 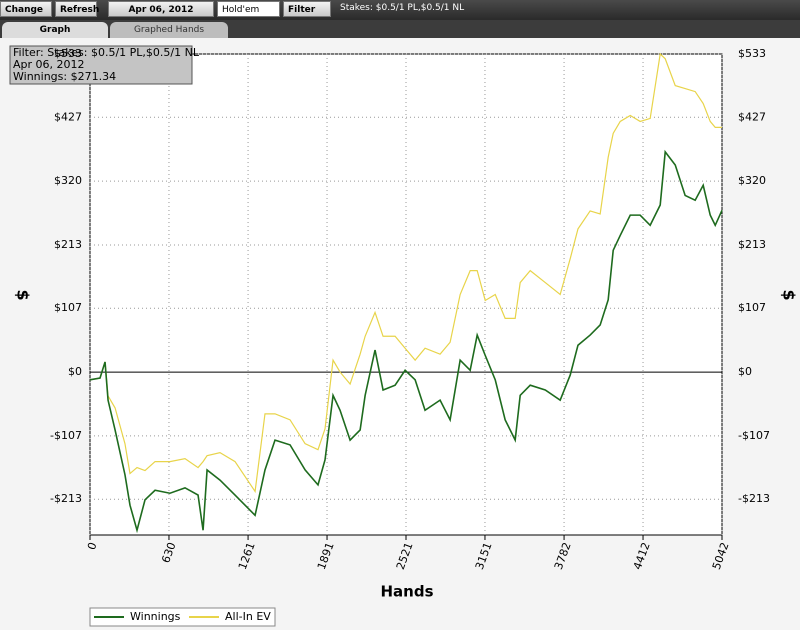 What do you see at coordinates (169, 30) in the screenshot?
I see `tab: Graphed Hands` at bounding box center [169, 30].